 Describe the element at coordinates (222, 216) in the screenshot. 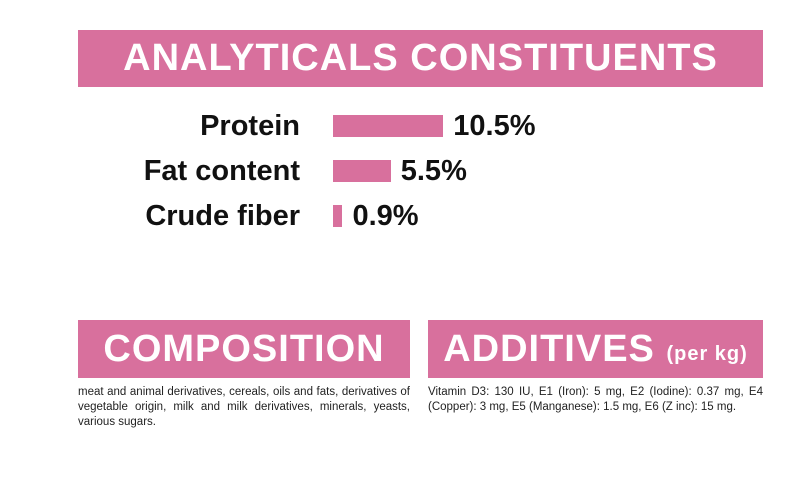

I see `category-label: Crude fiber` at that location.